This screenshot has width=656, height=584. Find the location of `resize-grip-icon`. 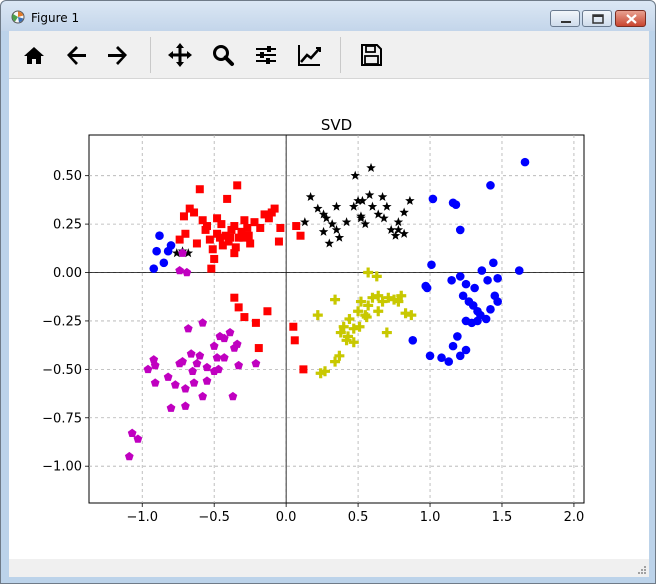

resize-grip-icon is located at coordinates (642, 570).